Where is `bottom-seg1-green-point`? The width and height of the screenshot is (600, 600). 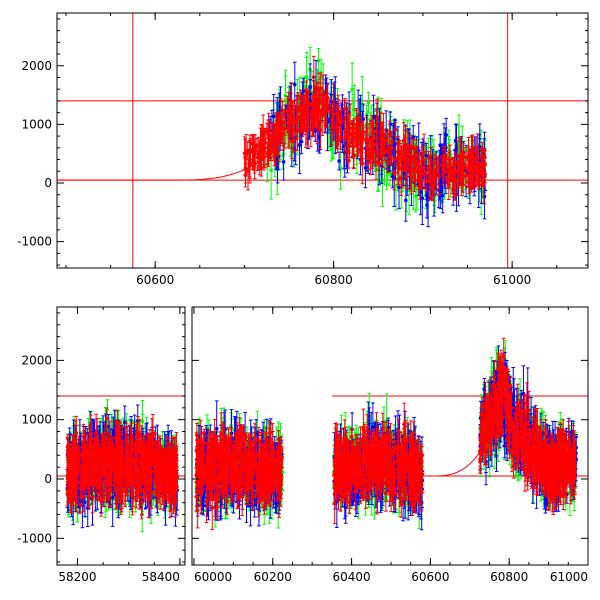
bottom-seg1-green-point is located at coordinates (142, 421).